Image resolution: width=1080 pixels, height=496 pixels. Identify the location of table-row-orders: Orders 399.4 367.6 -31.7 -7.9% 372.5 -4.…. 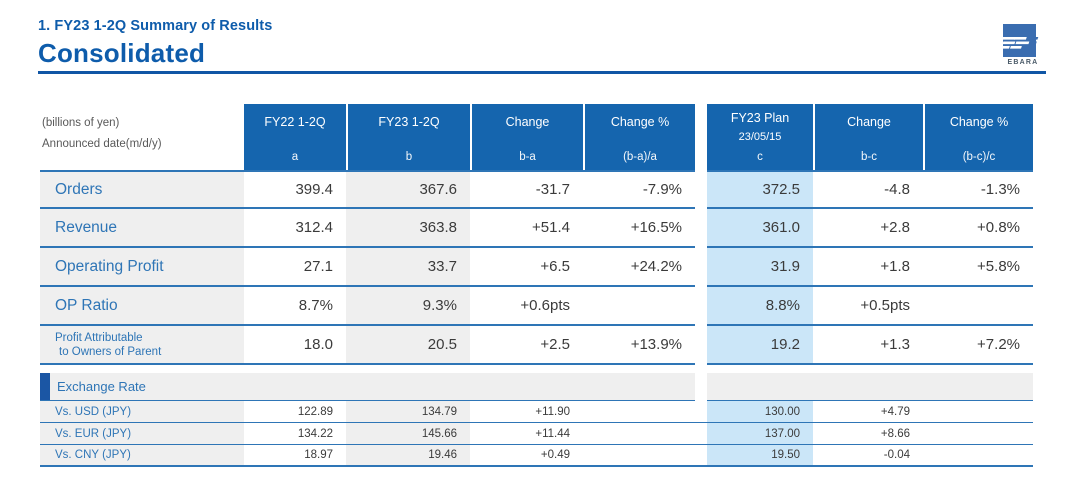
(536, 189).